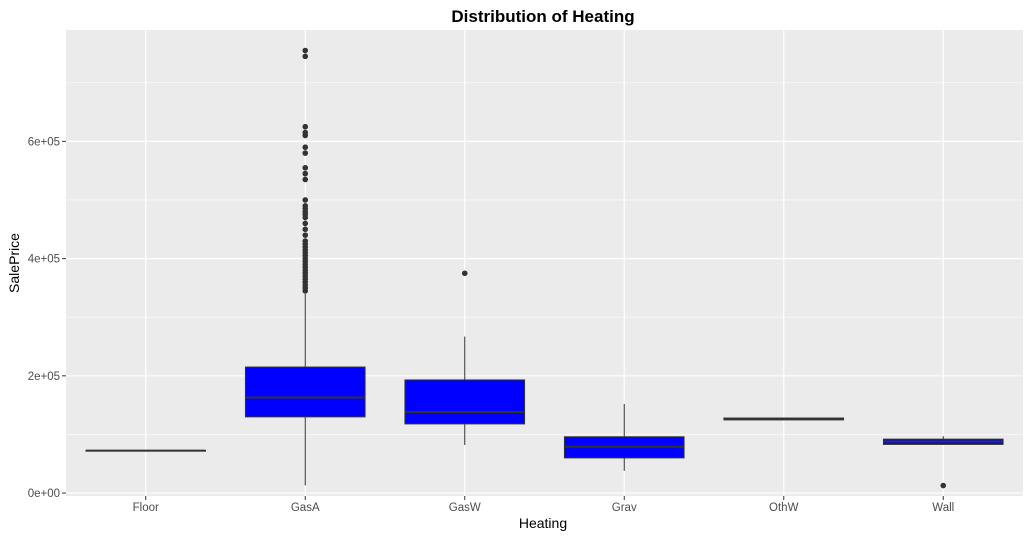 Image resolution: width=1029 pixels, height=539 pixels. What do you see at coordinates (543, 523) in the screenshot?
I see `x-axis-title: Heating` at bounding box center [543, 523].